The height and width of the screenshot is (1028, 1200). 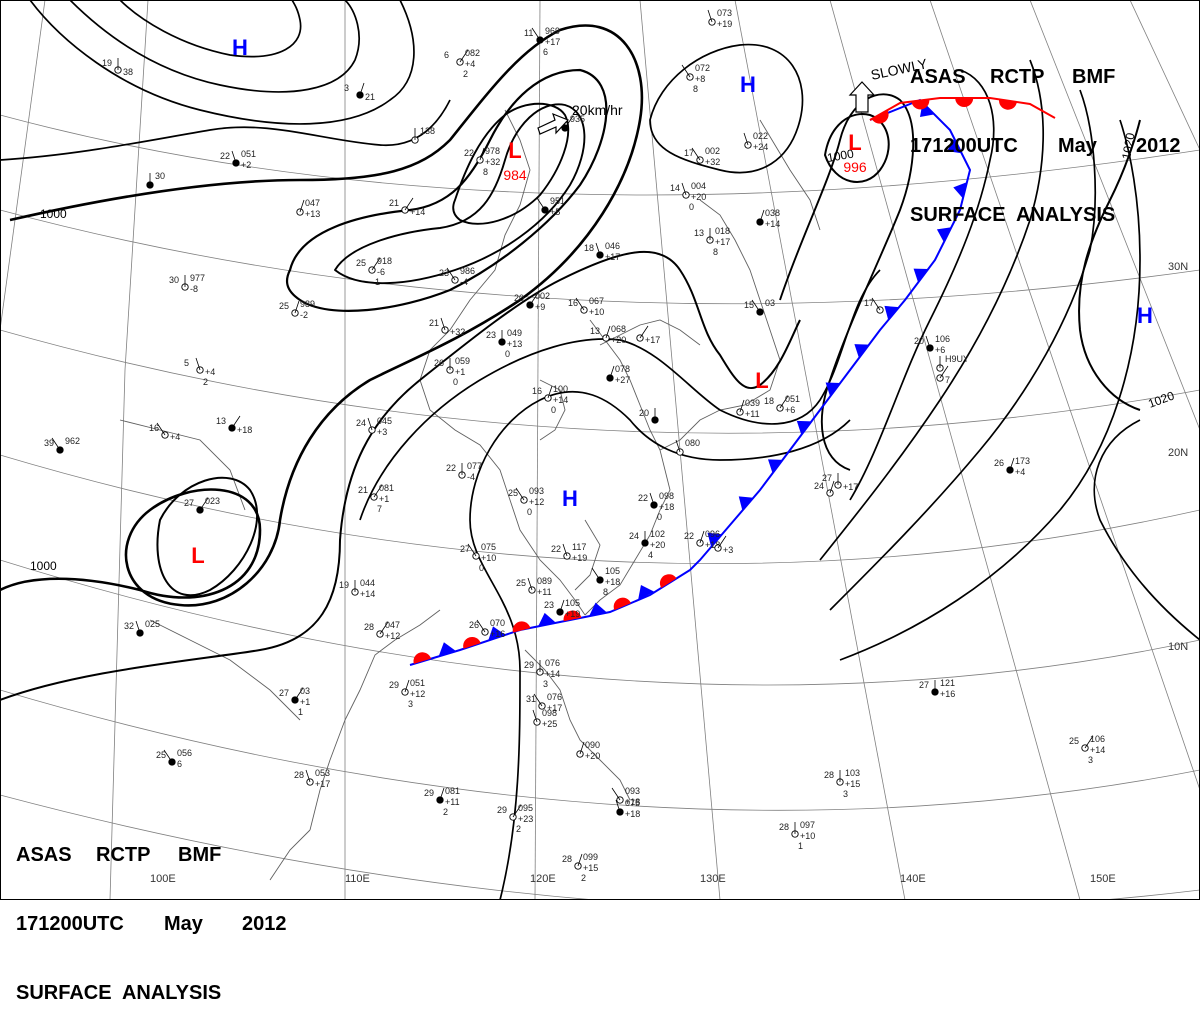 What do you see at coordinates (492, 151) in the screenshot?
I see `station-pressure: 978` at bounding box center [492, 151].